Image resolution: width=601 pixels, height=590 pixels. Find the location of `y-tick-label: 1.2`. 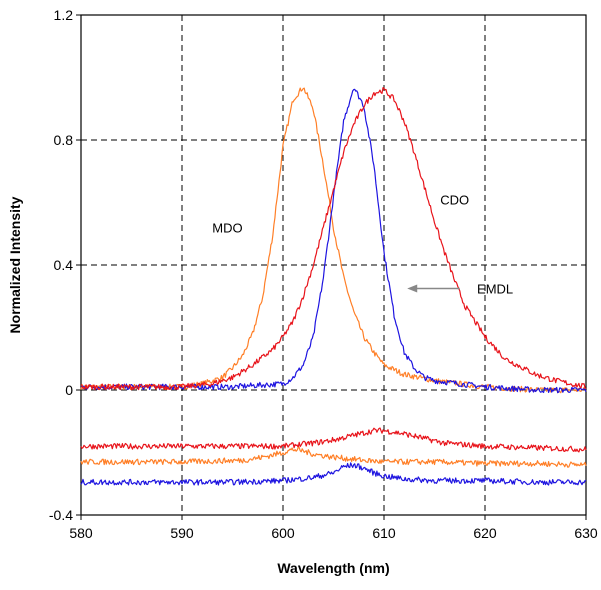

y-tick-label: 1.2 is located at coordinates (64, 15).